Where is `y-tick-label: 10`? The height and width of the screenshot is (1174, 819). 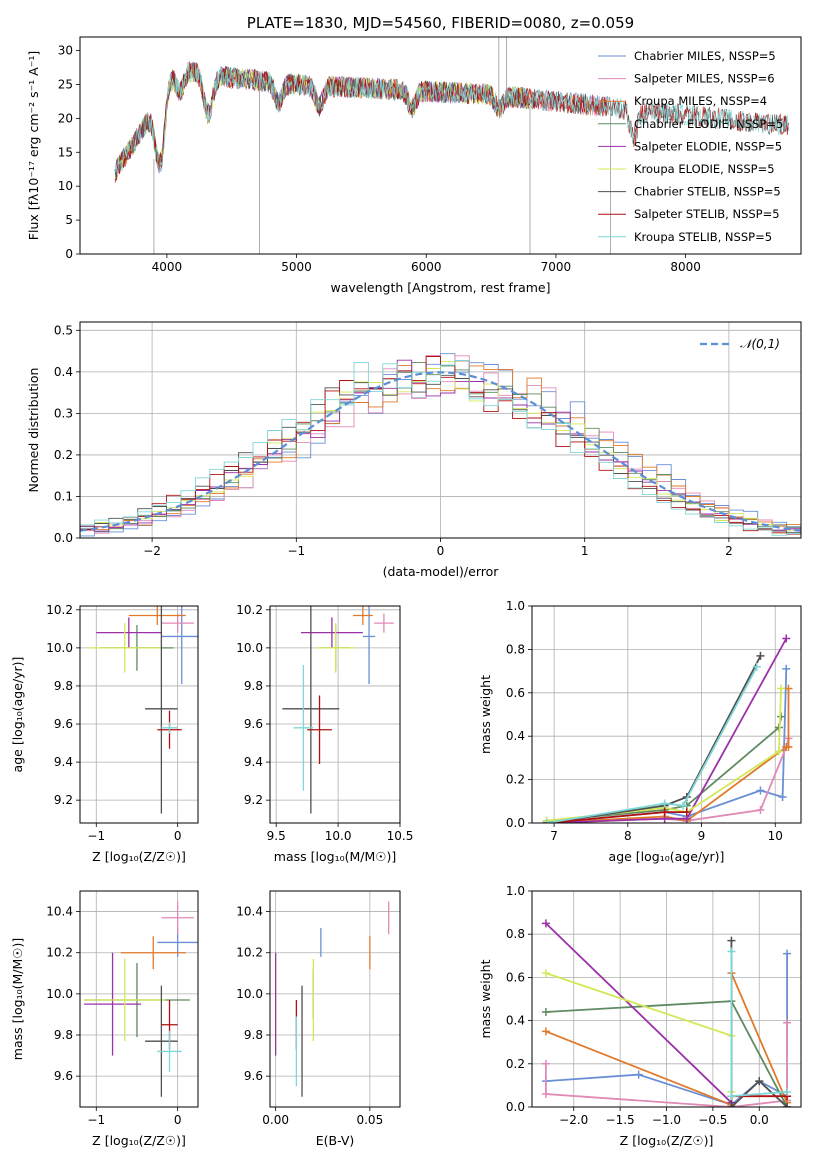 y-tick-label: 10 is located at coordinates (65, 186).